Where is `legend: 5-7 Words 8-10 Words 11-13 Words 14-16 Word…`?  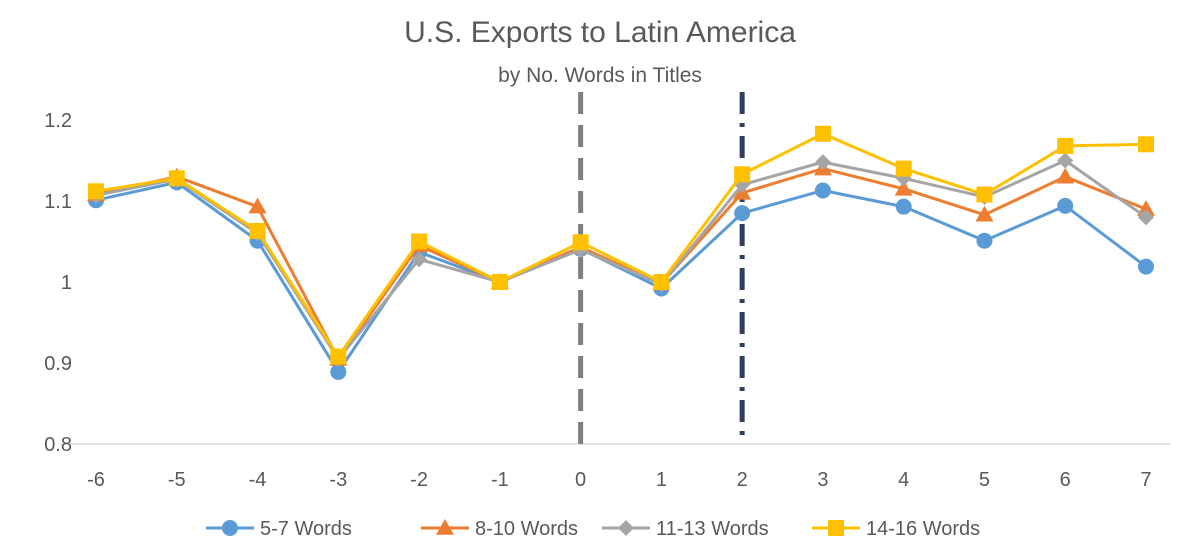 legend: 5-7 Words 8-10 Words 11-13 Words 14-16 Word… is located at coordinates (593, 529).